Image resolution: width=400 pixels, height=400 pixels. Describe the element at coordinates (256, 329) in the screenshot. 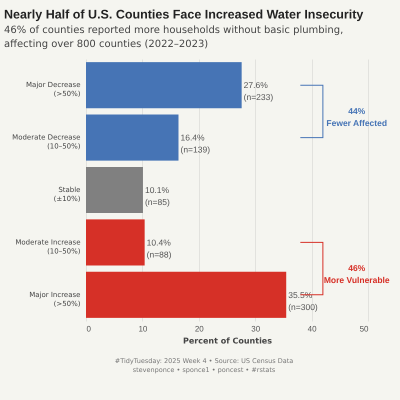

I see `x-tick-label: 30` at that location.